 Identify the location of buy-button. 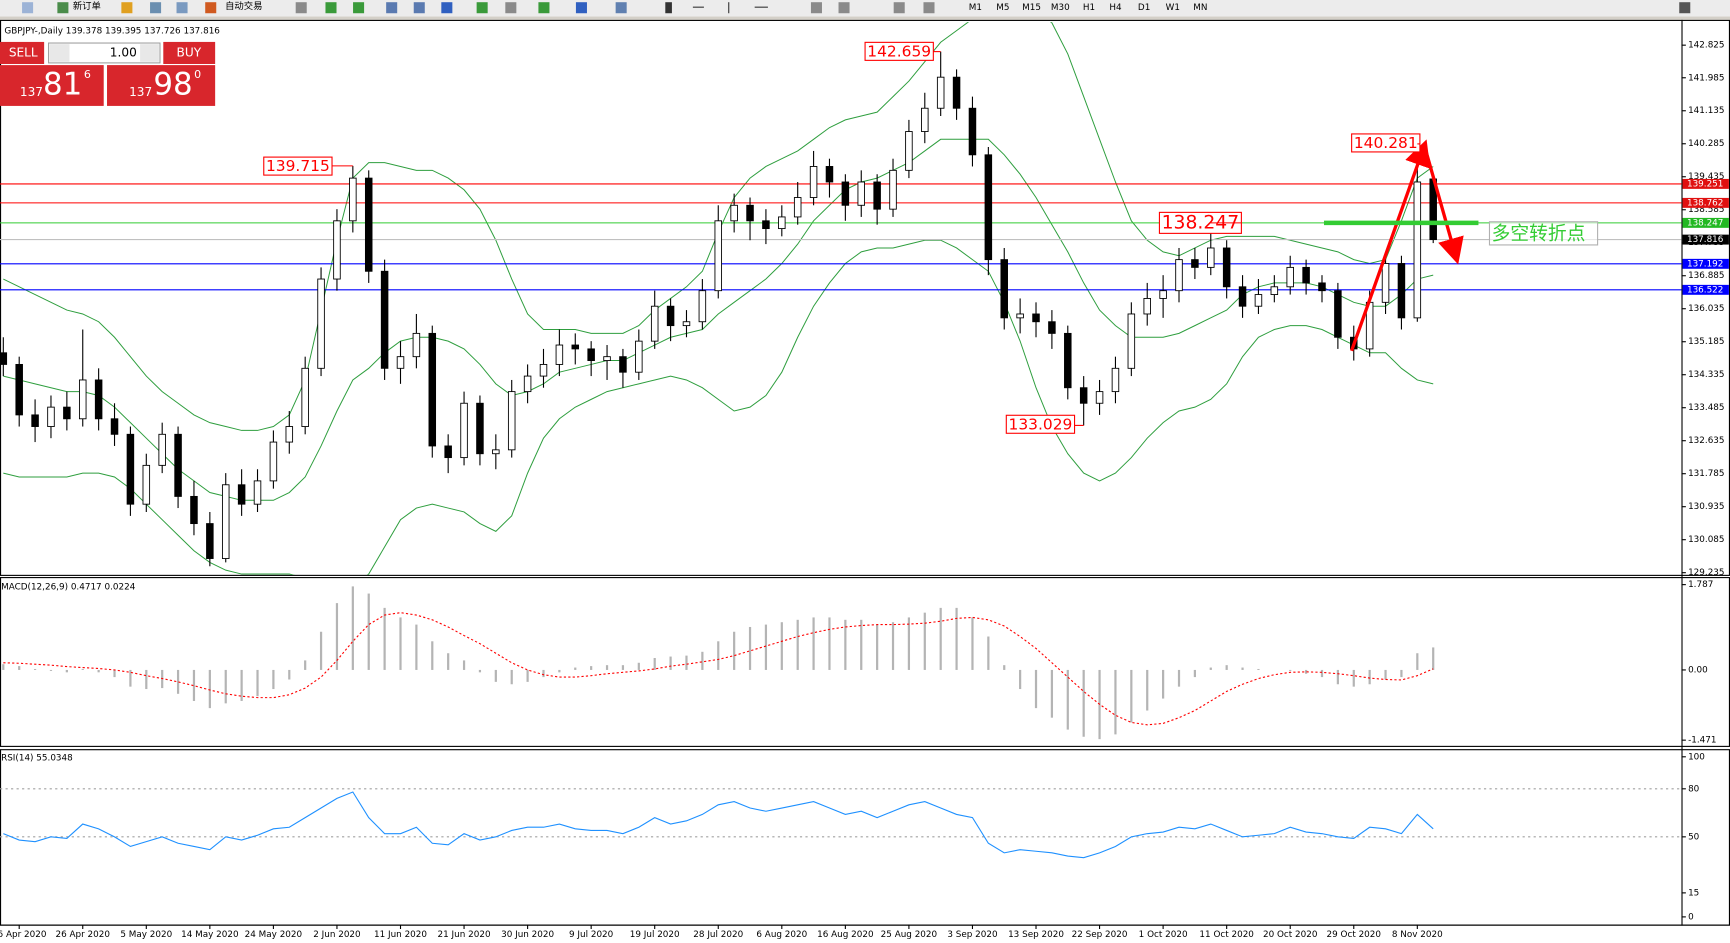
(189, 52).